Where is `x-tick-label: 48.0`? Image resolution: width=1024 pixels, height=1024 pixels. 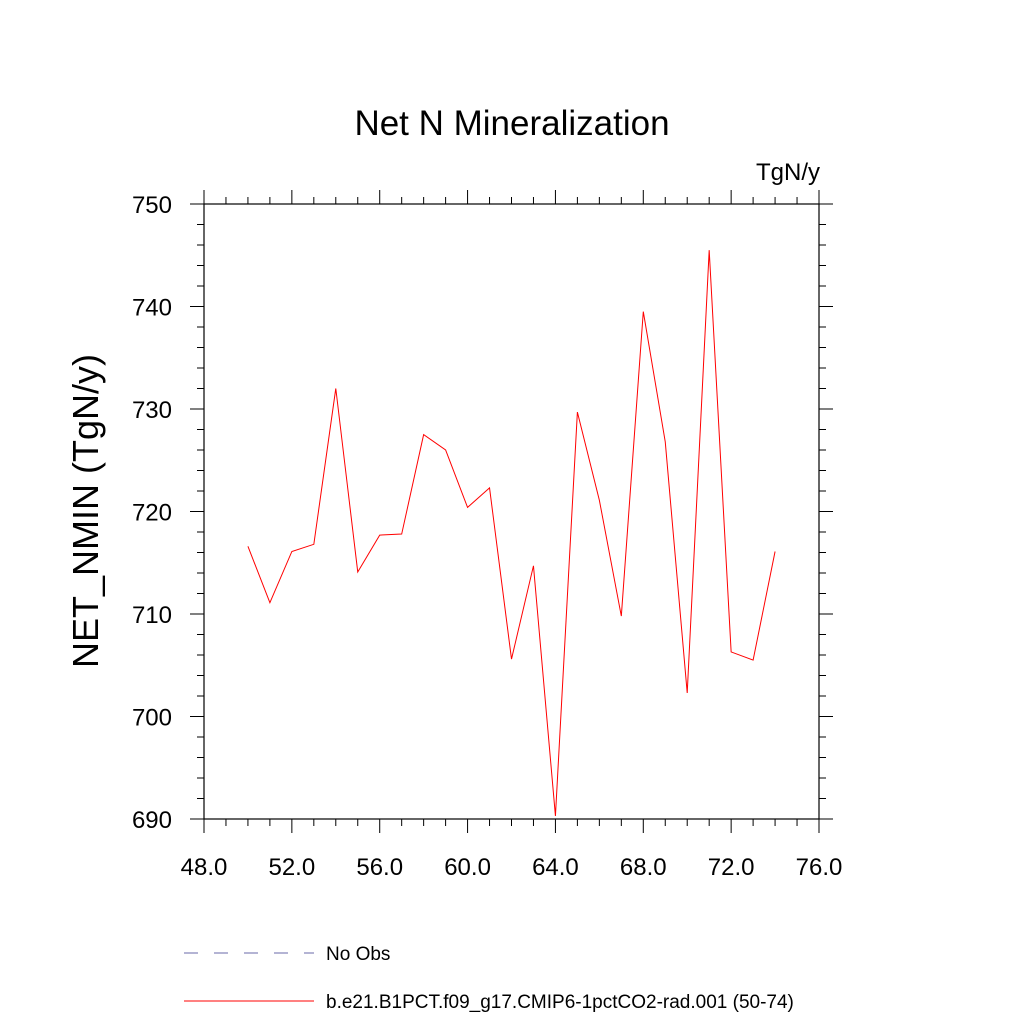 x-tick-label: 48.0 is located at coordinates (204, 867).